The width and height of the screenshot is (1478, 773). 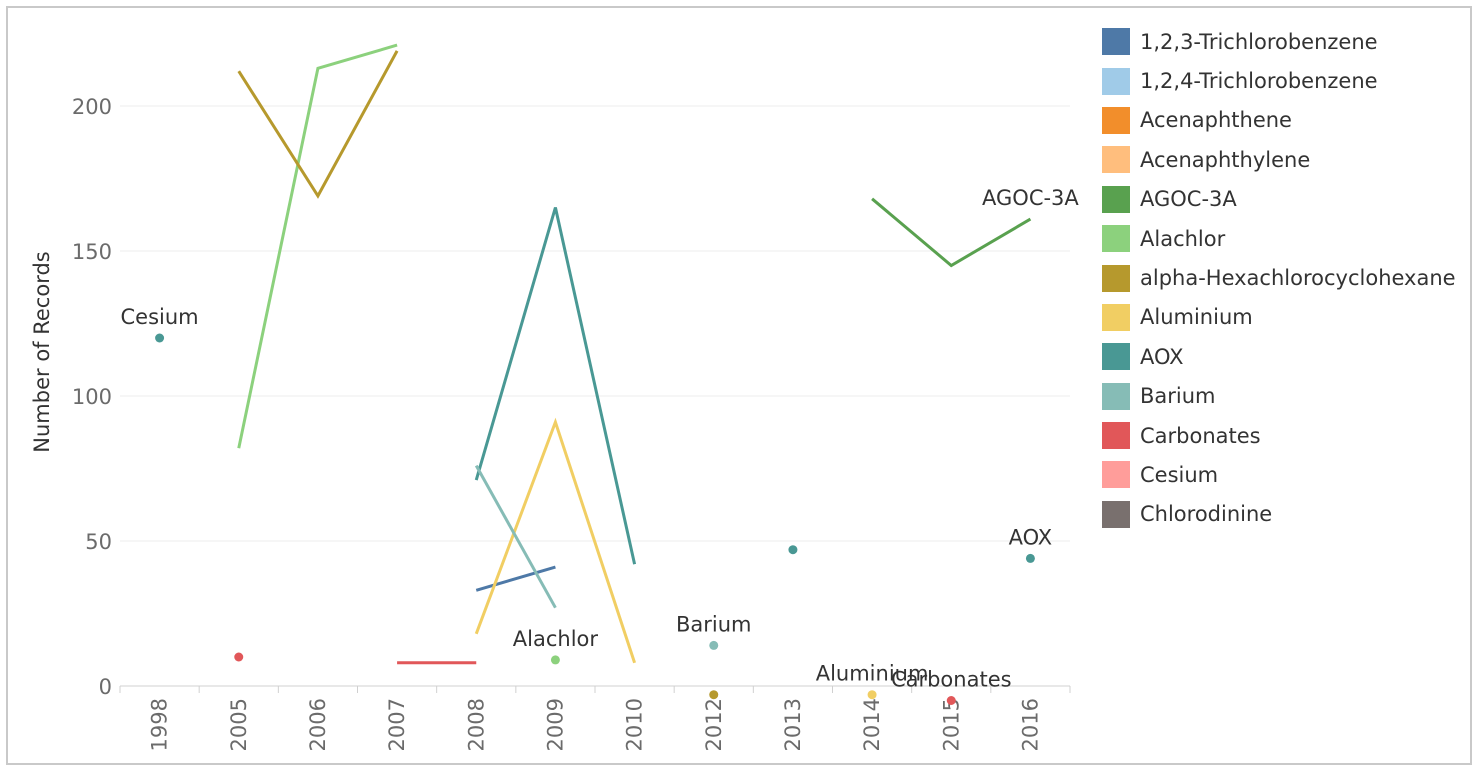 I want to click on x-tick-label: 2014, so click(x=872, y=724).